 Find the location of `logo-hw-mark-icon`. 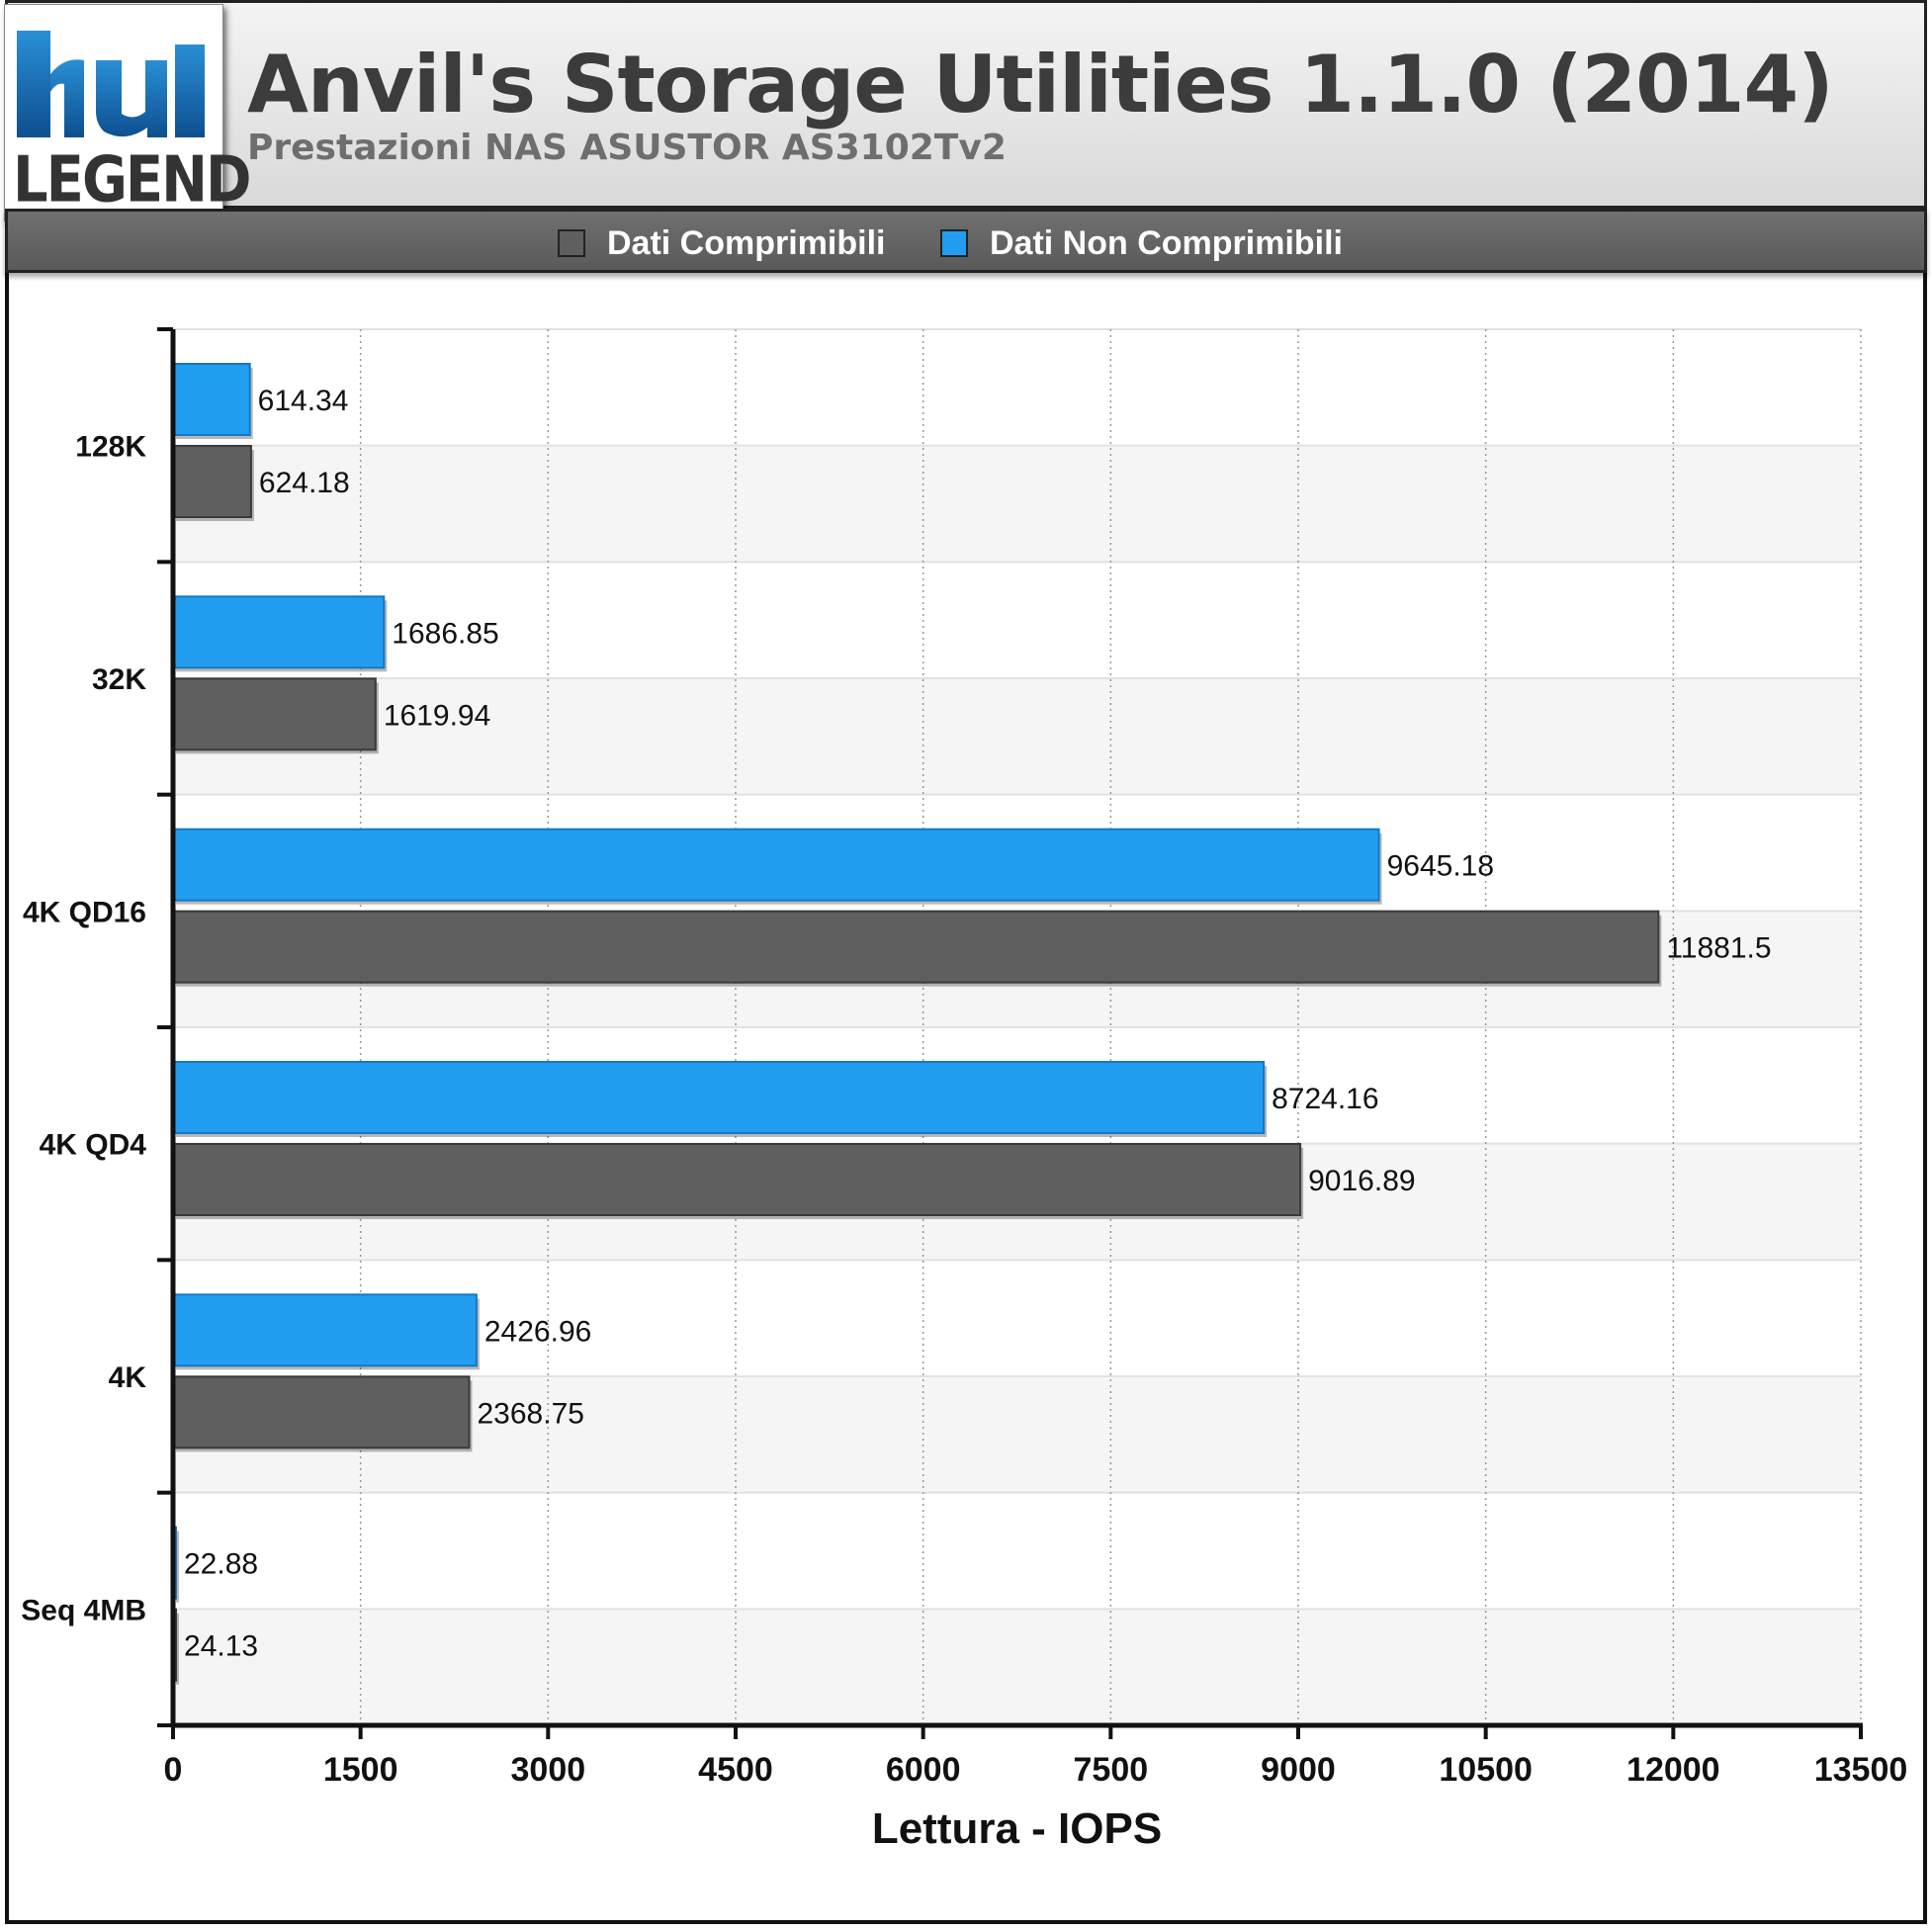

logo-hw-mark-icon is located at coordinates (111, 84).